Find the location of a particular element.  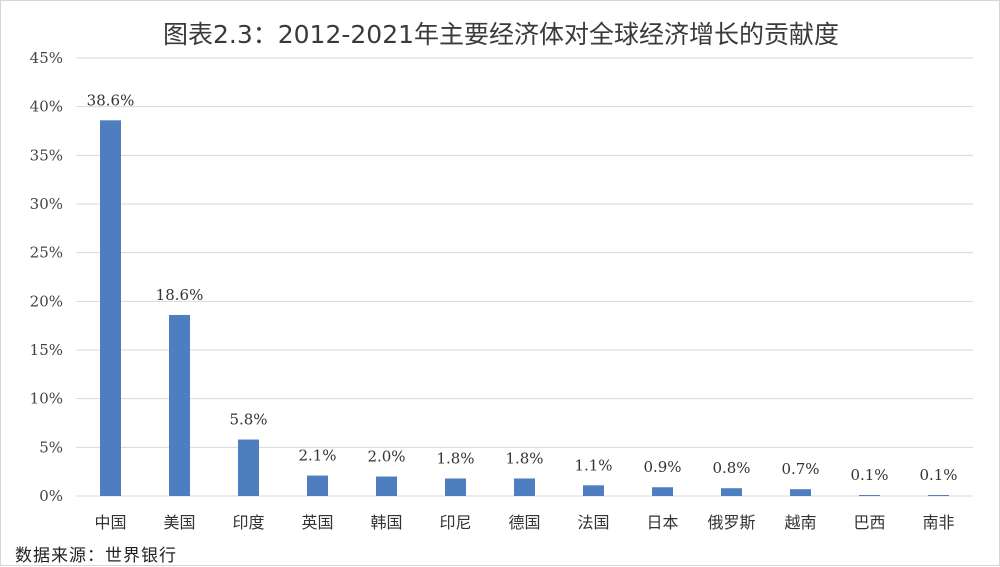

y-tick-label: 40% is located at coordinates (46, 107).